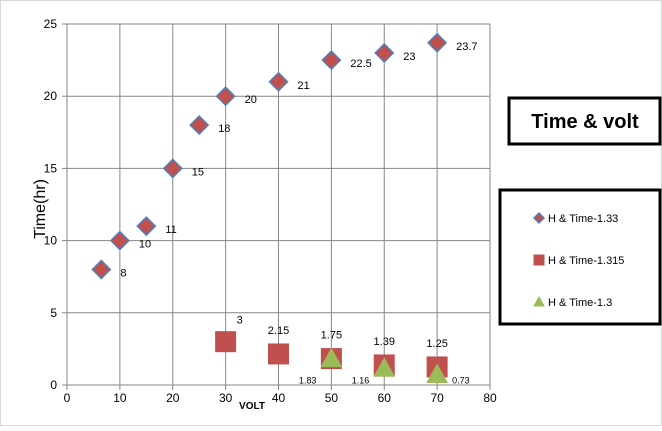  I want to click on x-tick-label: 70, so click(437, 398).